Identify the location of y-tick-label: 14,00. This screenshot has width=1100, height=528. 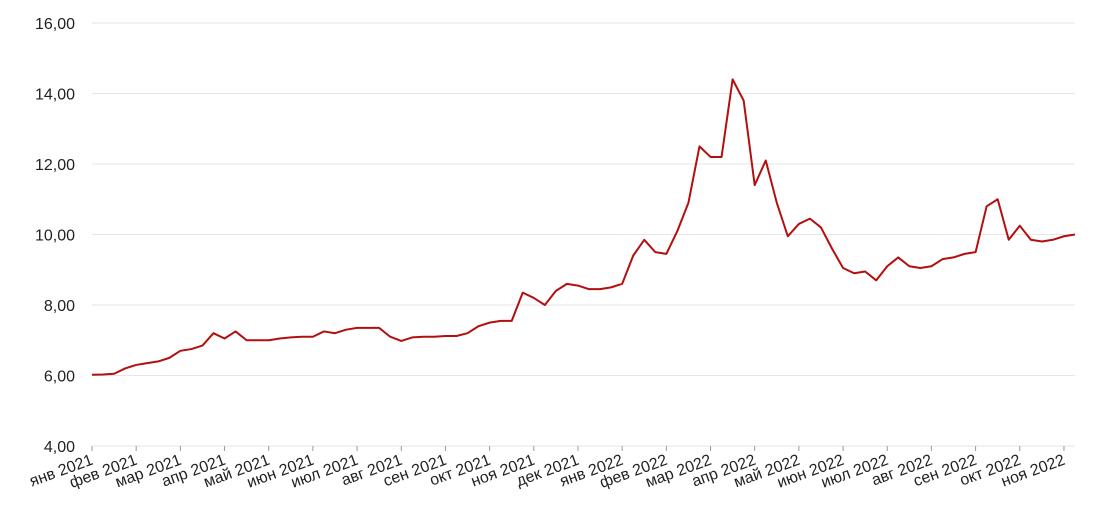
(55, 95).